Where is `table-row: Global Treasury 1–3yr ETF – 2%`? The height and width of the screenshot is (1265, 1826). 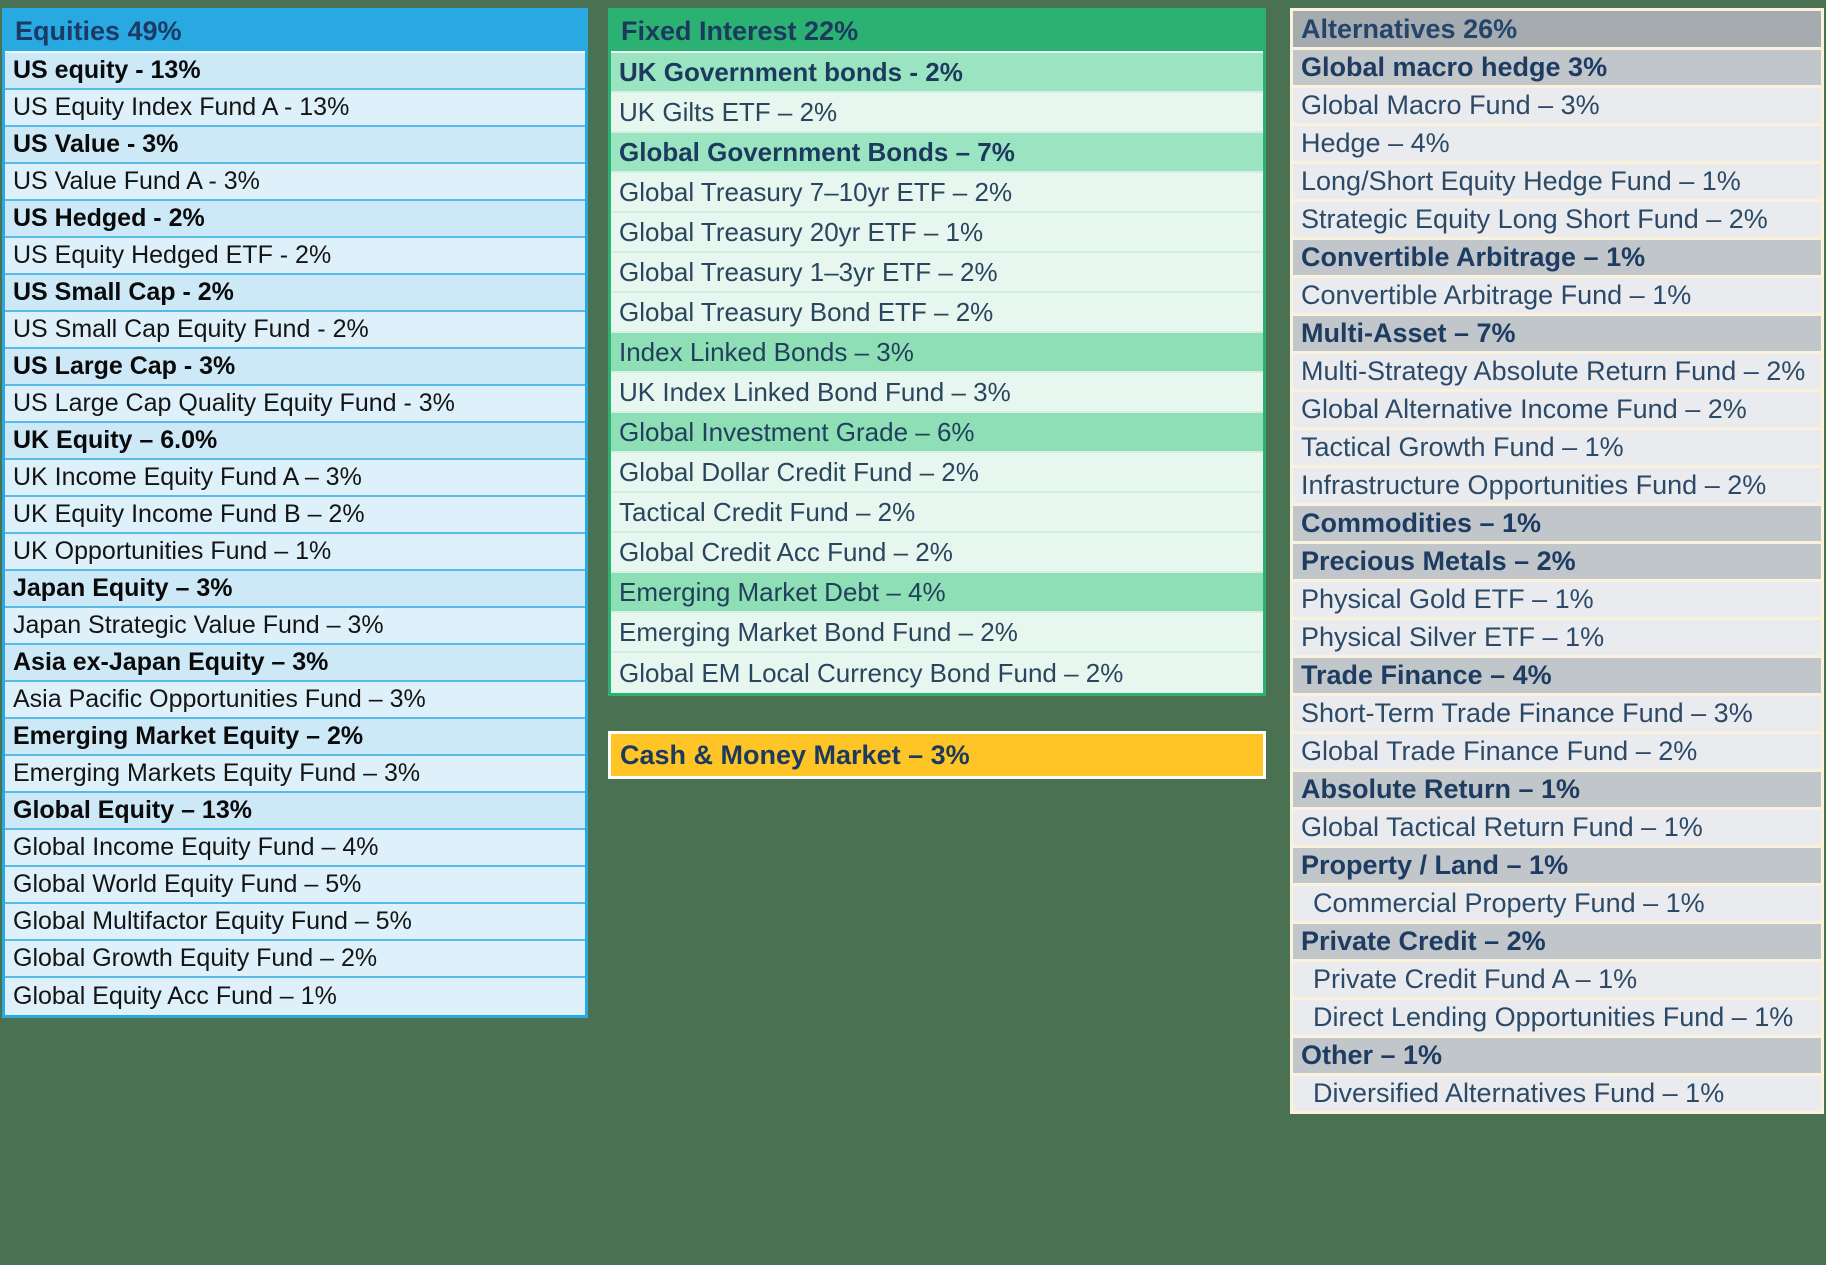
table-row: Global Treasury 1–3yr ETF – 2% is located at coordinates (937, 273).